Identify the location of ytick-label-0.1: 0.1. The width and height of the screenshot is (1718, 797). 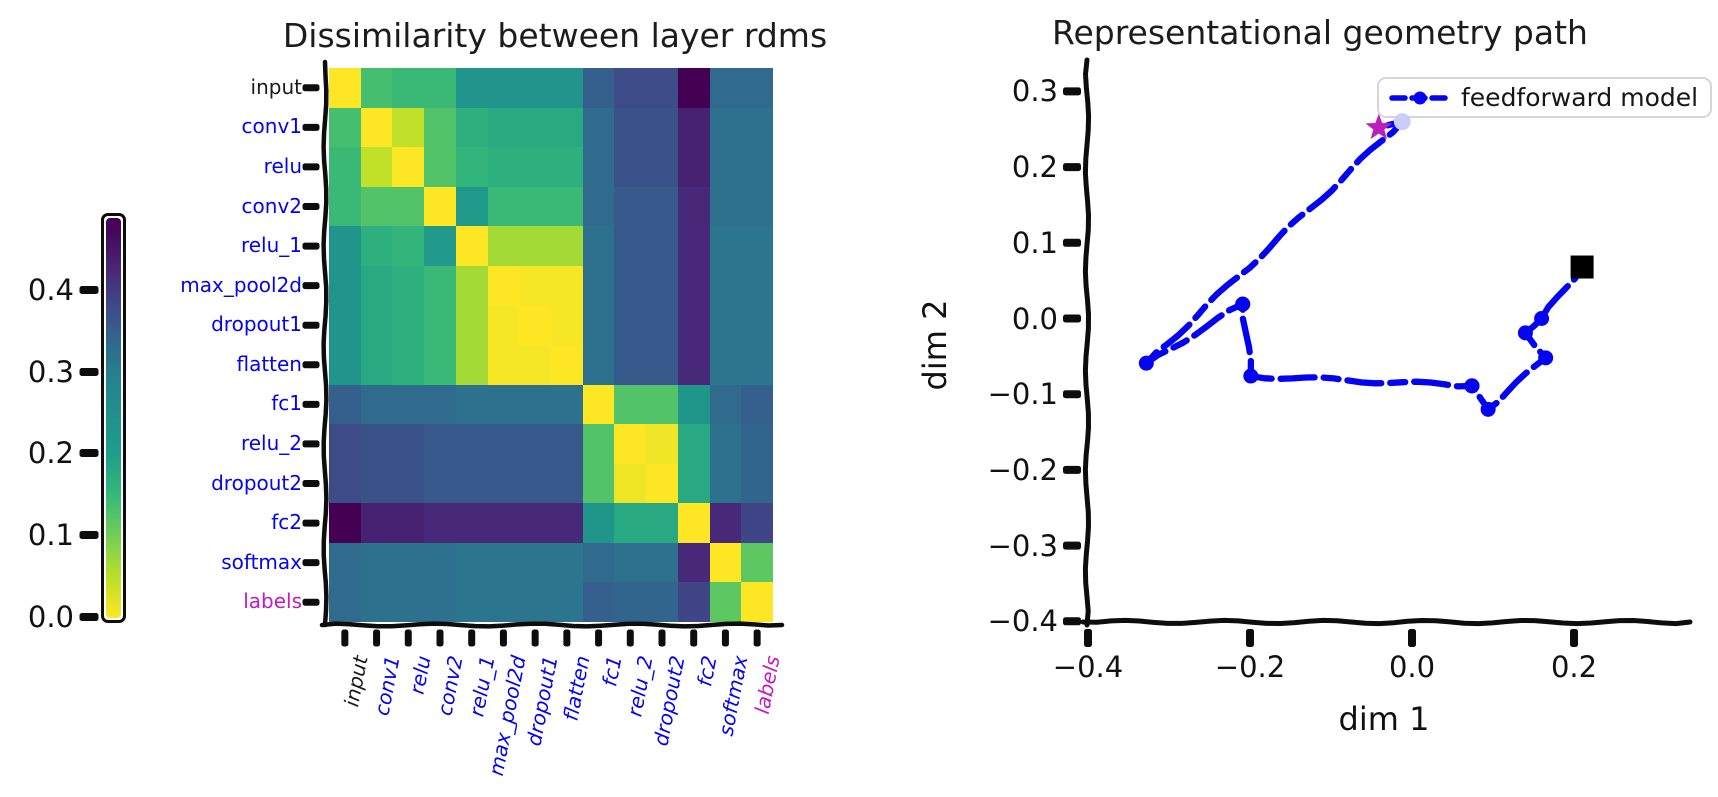
(1034, 242).